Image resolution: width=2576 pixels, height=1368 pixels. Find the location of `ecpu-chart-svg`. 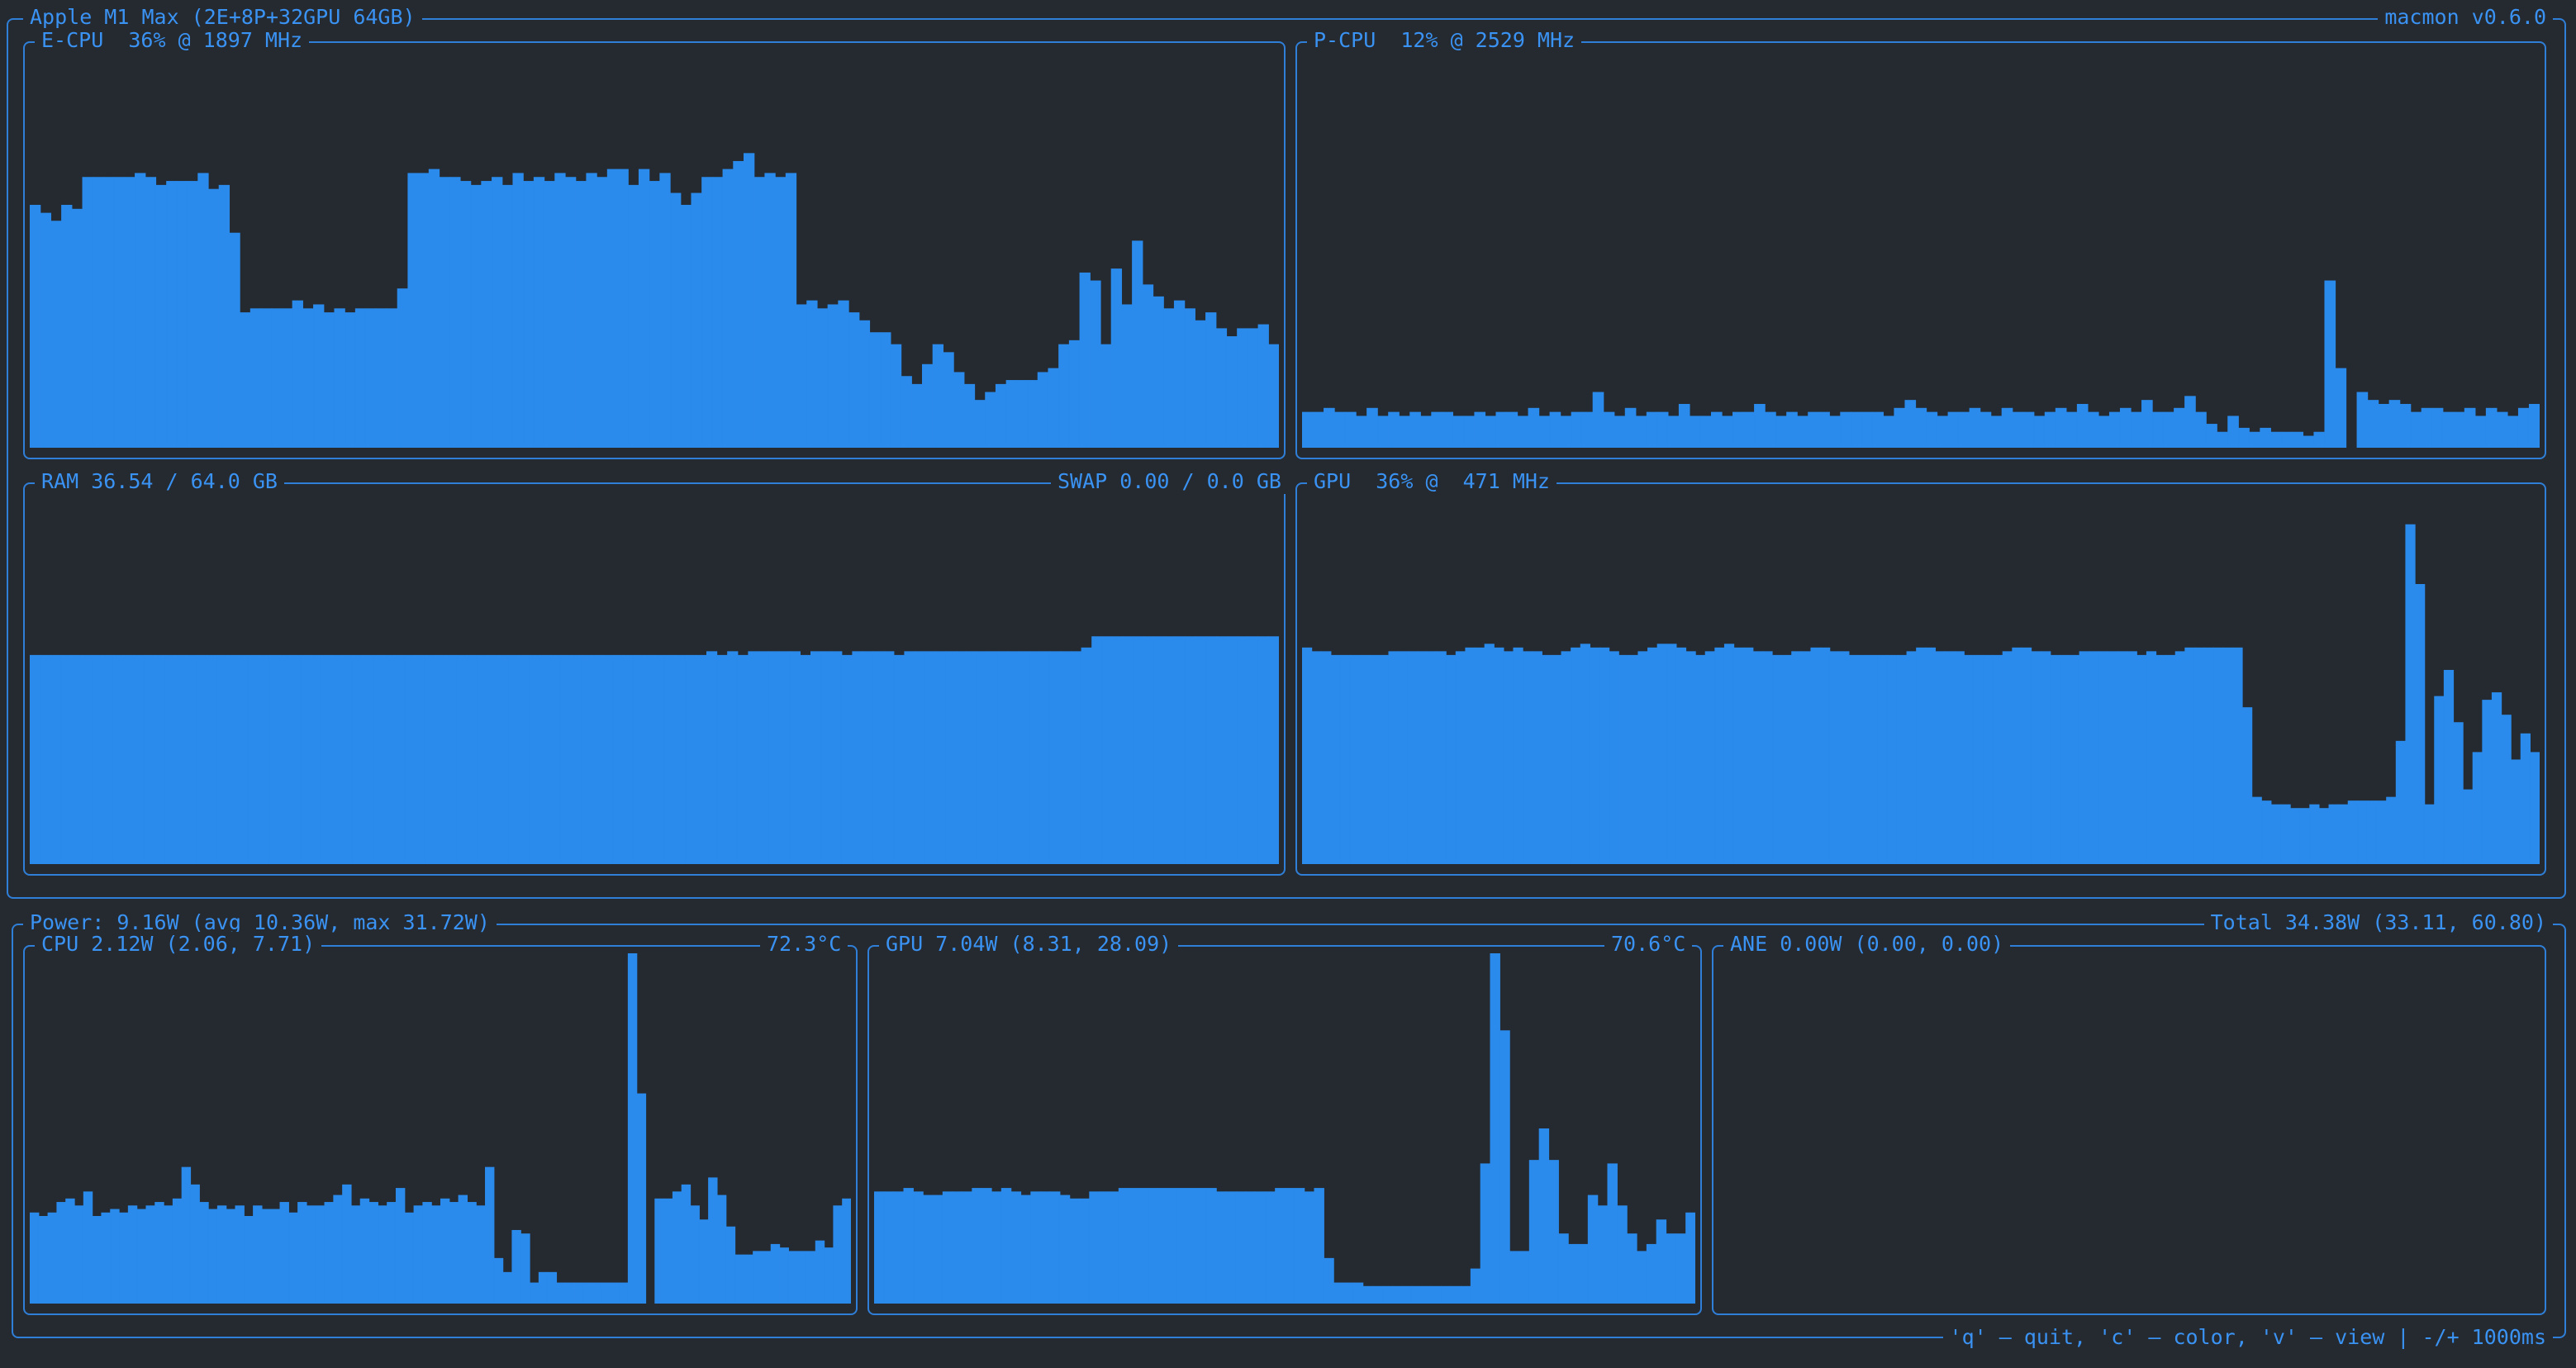

ecpu-chart-svg is located at coordinates (654, 249).